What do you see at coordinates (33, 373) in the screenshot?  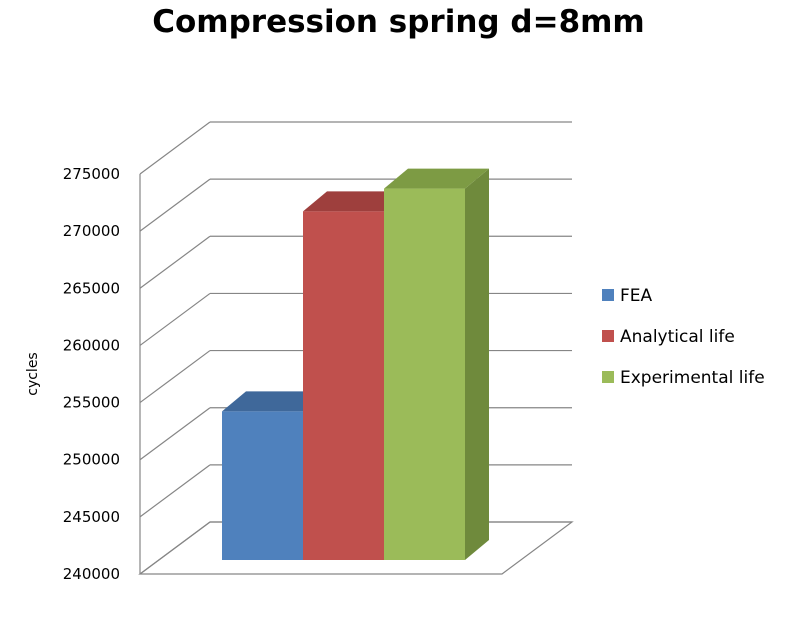 I see `y-axis-label: cycles` at bounding box center [33, 373].